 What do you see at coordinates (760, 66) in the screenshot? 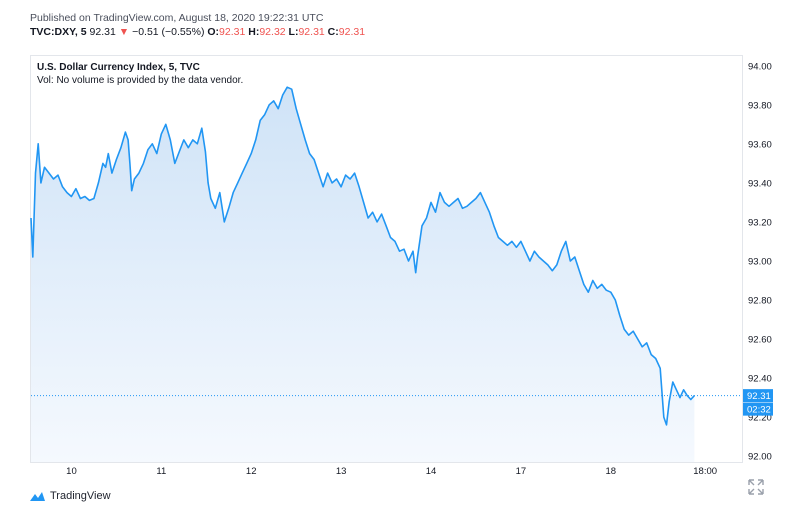
I see `y-tick-label: 94.00` at bounding box center [760, 66].